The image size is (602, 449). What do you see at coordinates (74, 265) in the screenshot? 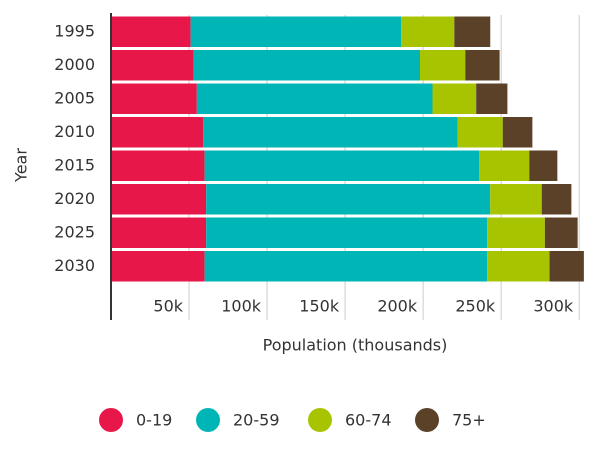
I see `y-tick-label: 2030` at bounding box center [74, 265].